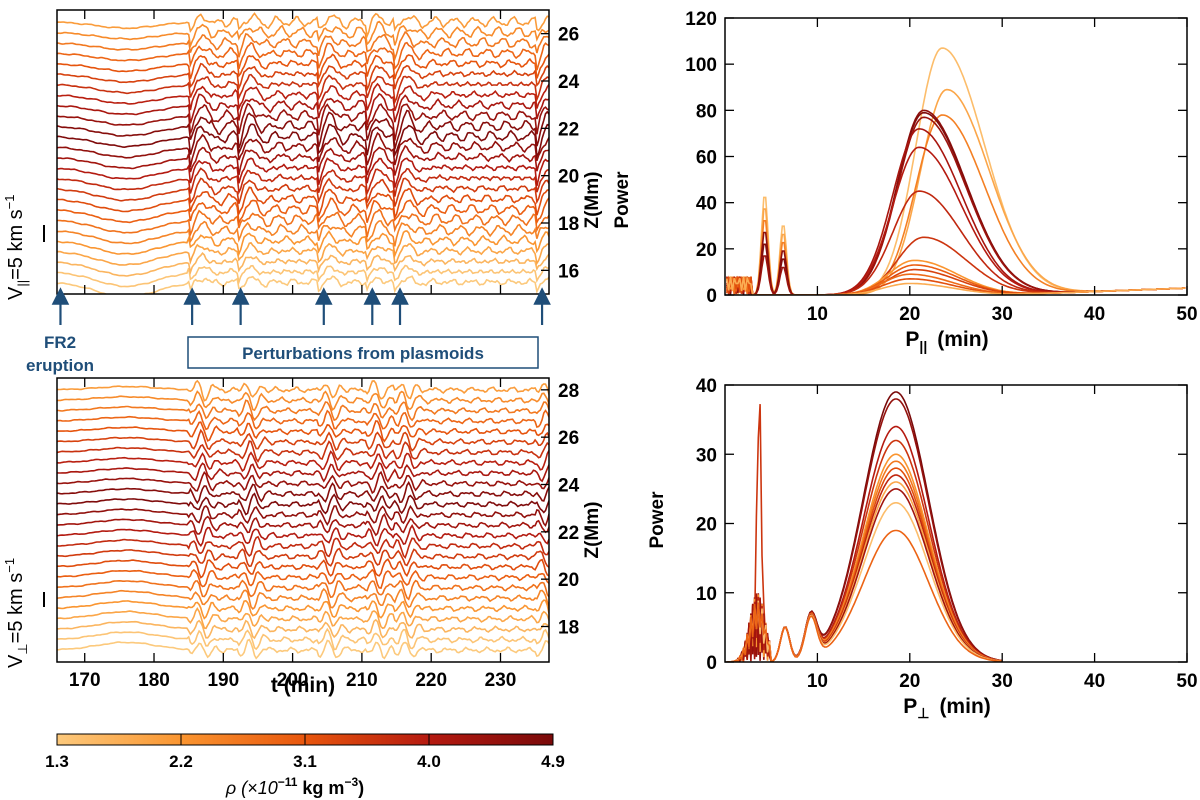 The image size is (1200, 800). What do you see at coordinates (657, 520) in the screenshot?
I see `pperp-ylabel: Power` at bounding box center [657, 520].